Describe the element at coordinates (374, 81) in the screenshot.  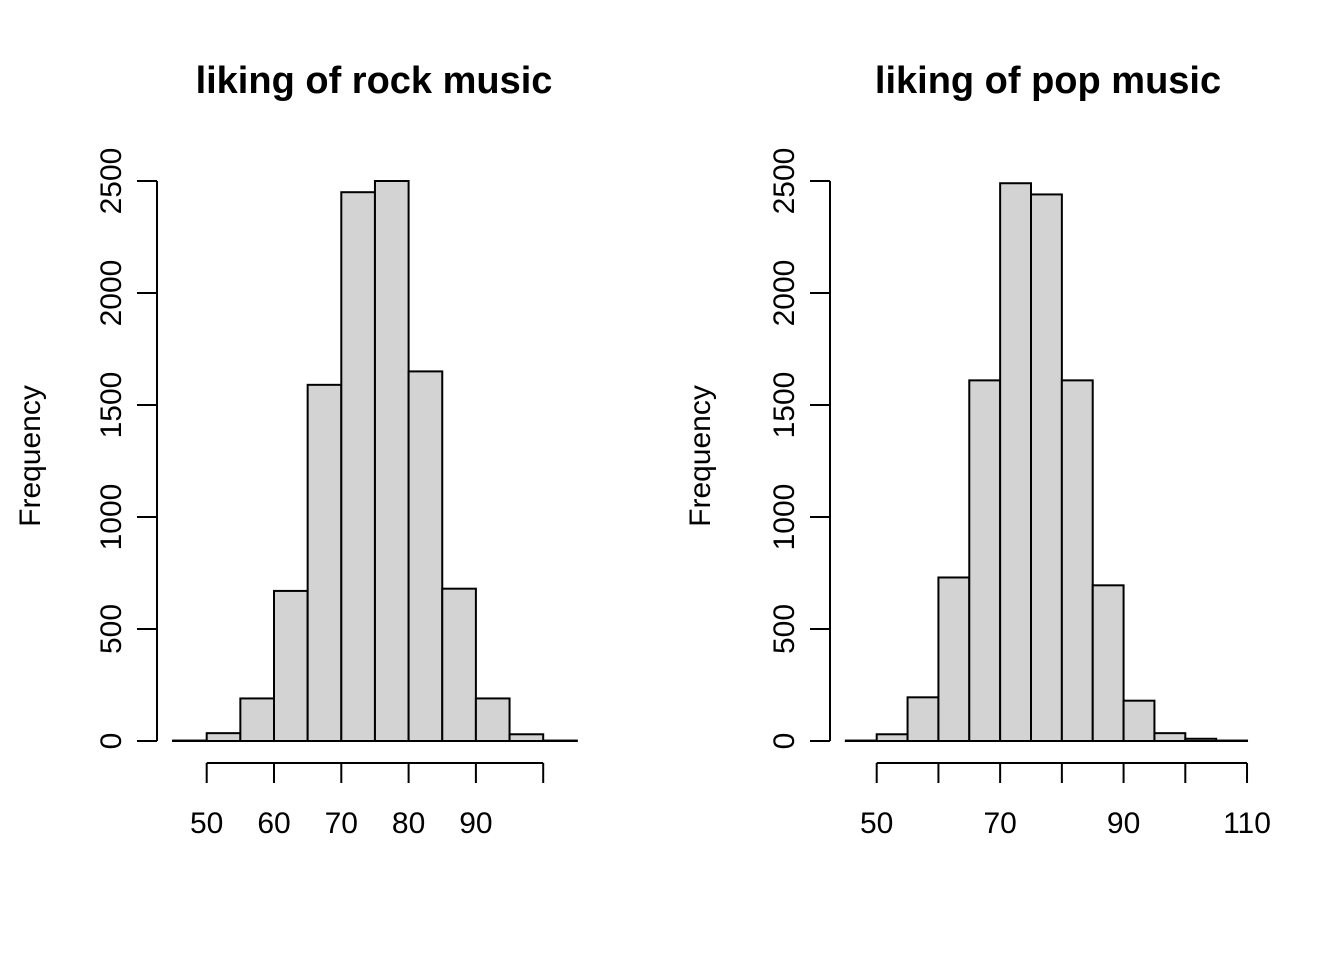
I see `chart-title-rock: liking of rock music` at that location.